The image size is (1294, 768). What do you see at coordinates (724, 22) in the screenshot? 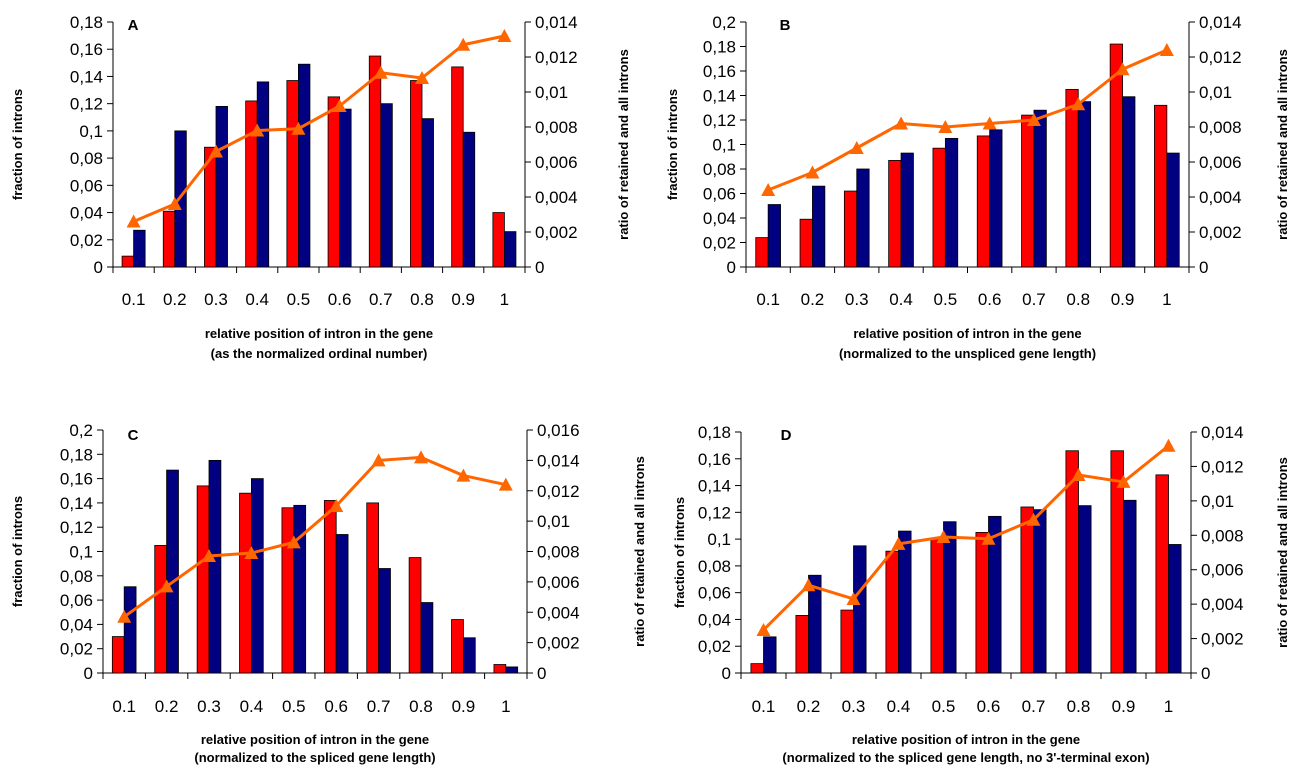
I see `left-y-tick-label: 0,2` at bounding box center [724, 22].